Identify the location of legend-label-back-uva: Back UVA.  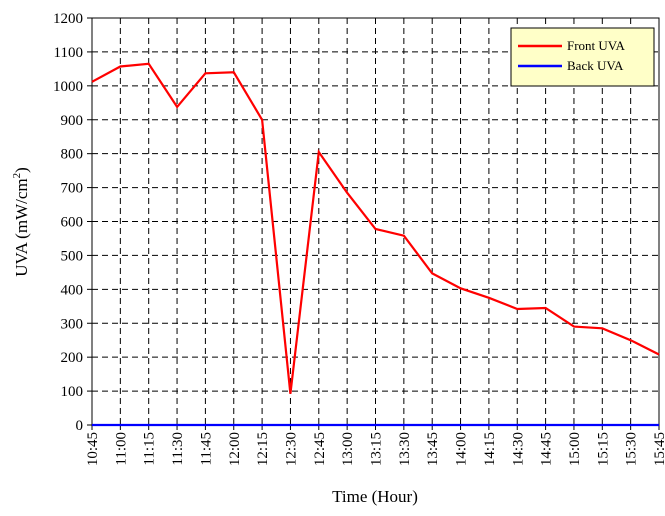
(595, 65).